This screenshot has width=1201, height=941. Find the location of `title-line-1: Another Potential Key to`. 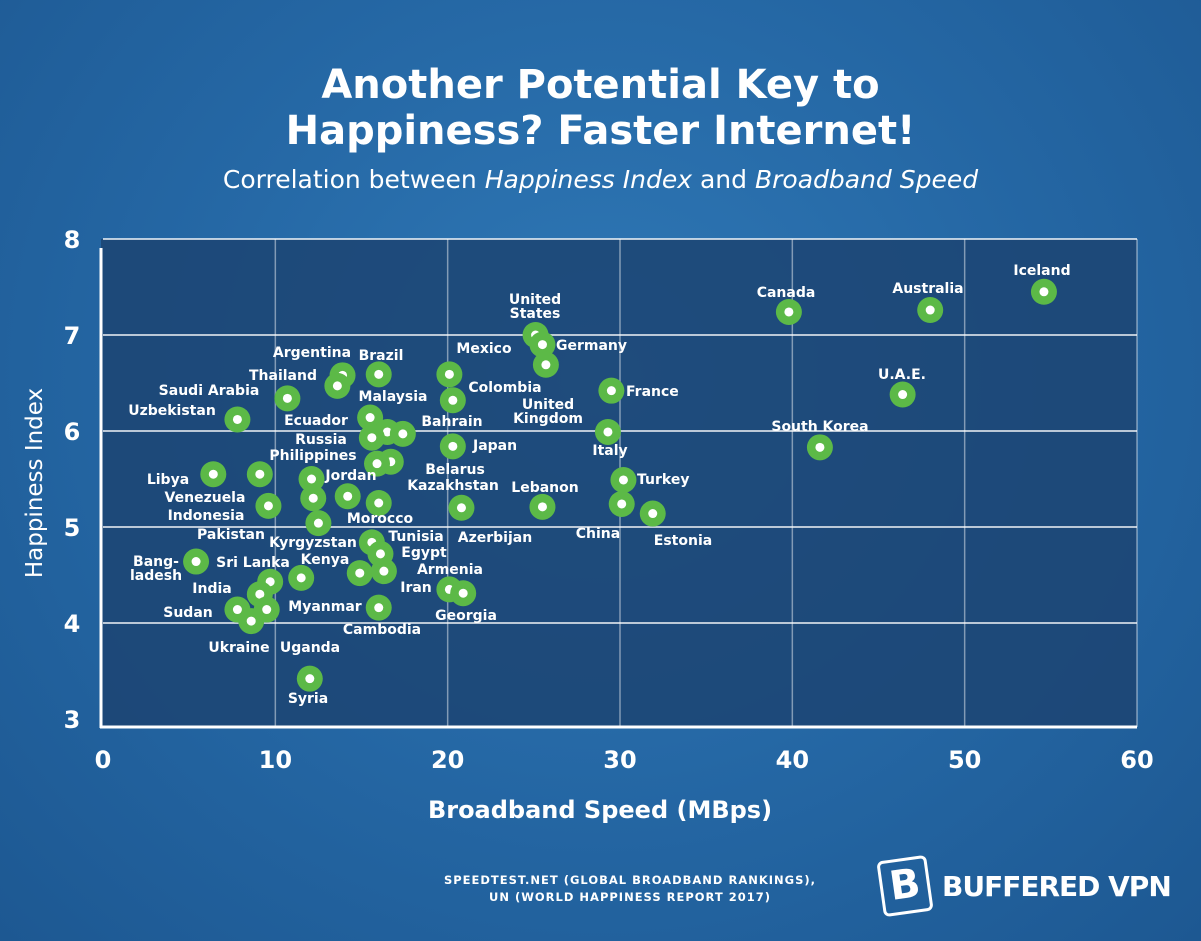

title-line-1: Another Potential Key to is located at coordinates (600, 85).